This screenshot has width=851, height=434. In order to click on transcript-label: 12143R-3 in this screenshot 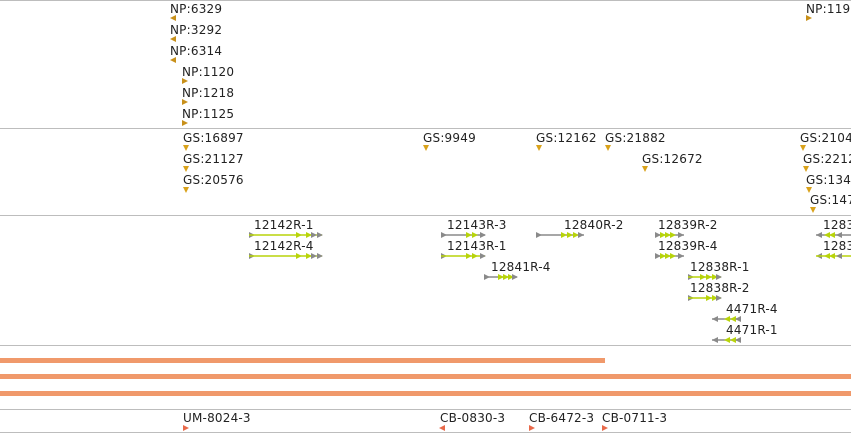, I will do `click(477, 225)`.